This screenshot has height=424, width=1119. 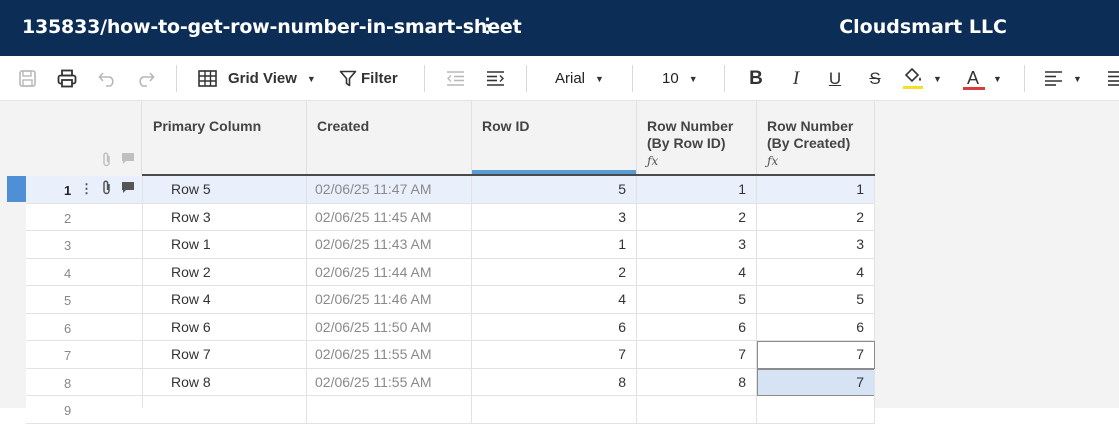 I want to click on cell-row-id: 6, so click(x=554, y=327).